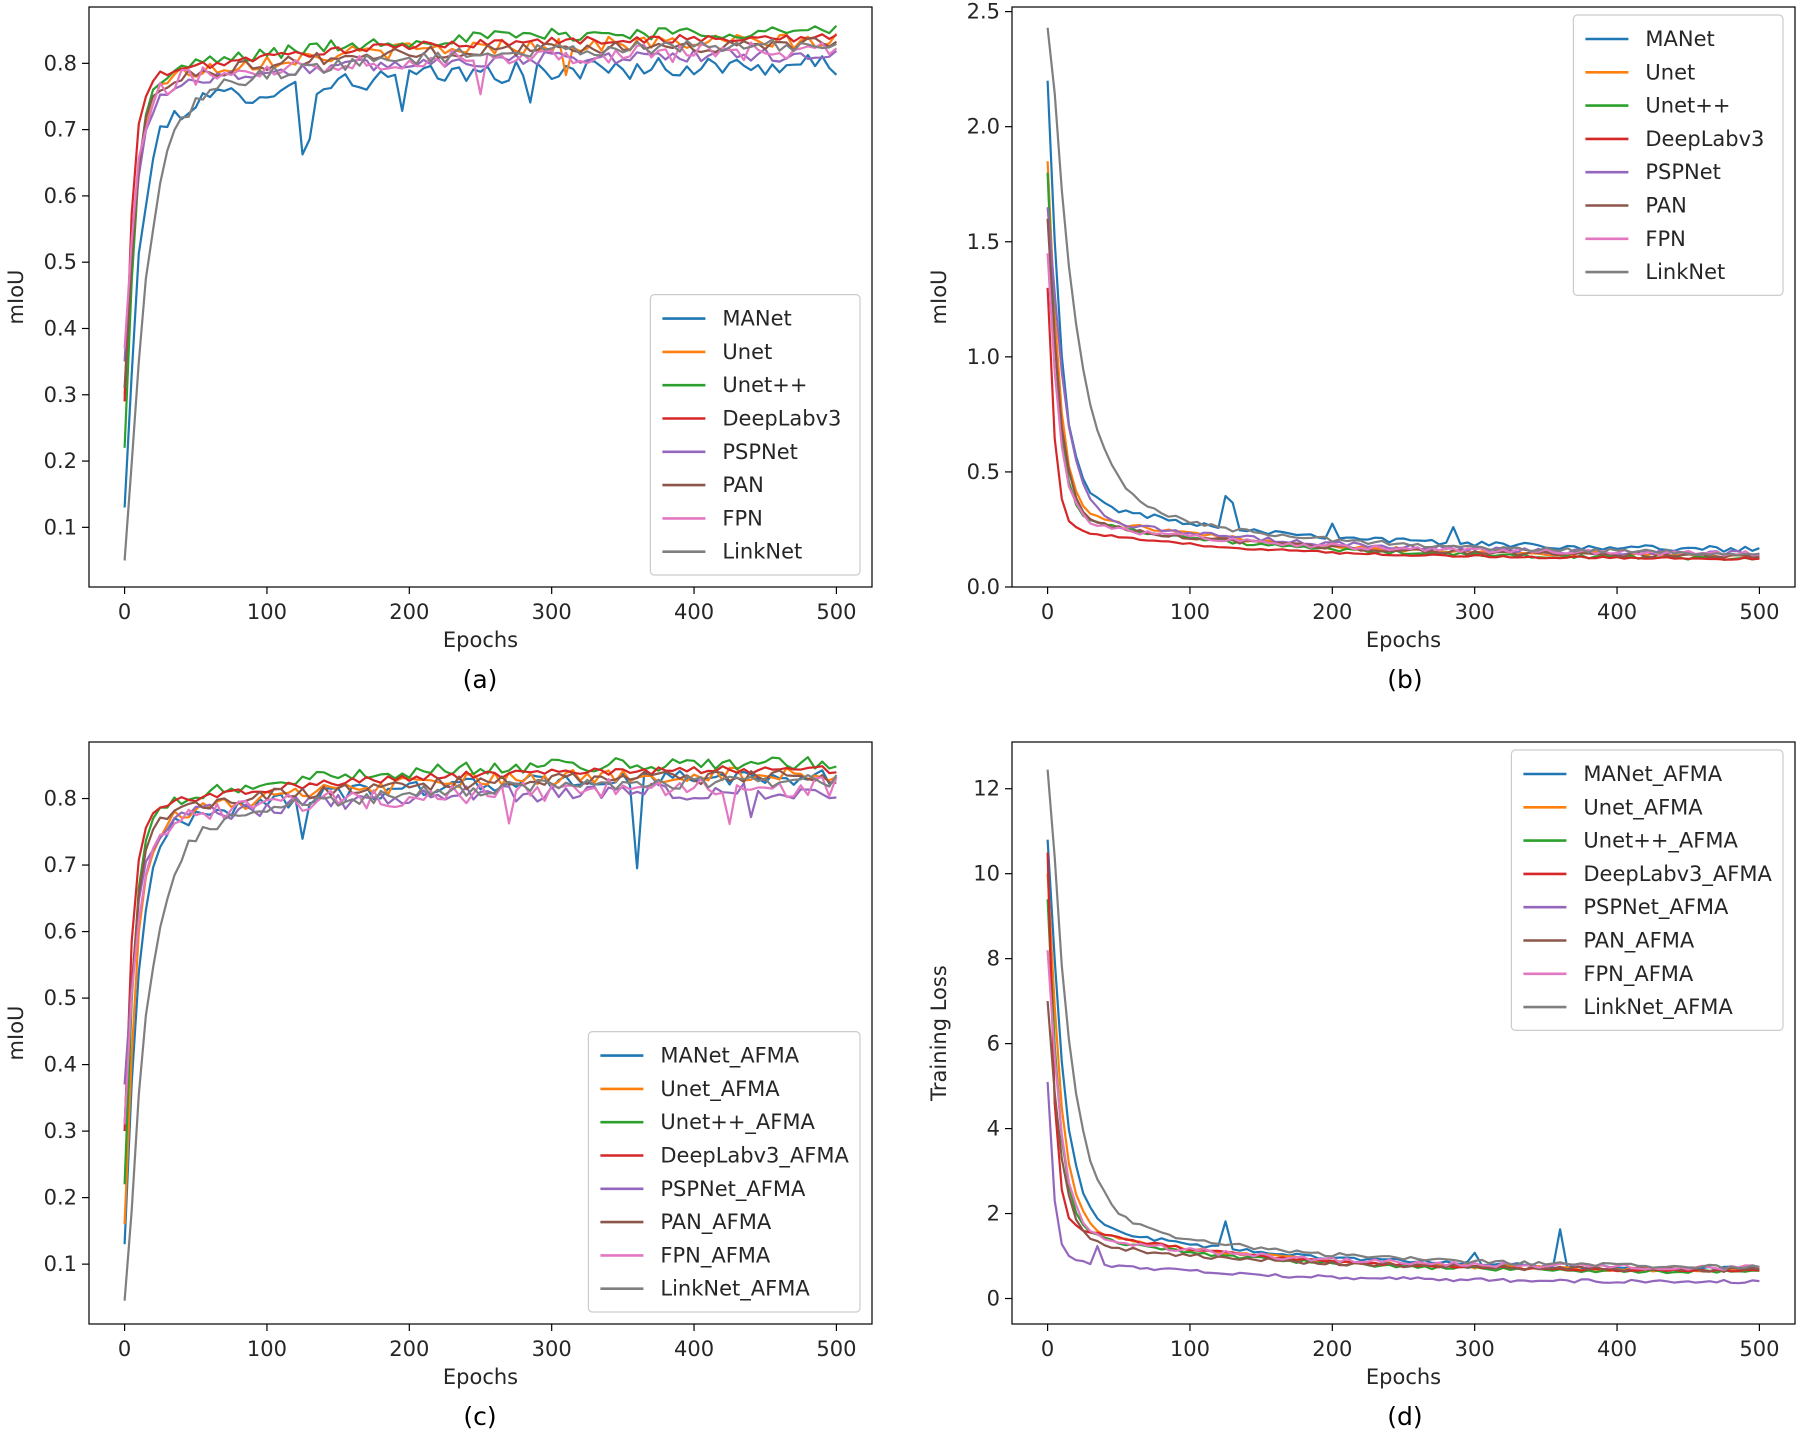 This screenshot has width=1800, height=1438. I want to click on legend-label: PAN, so click(742, 485).